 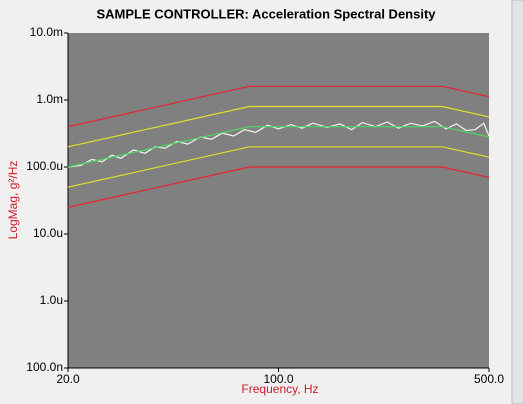 What do you see at coordinates (278, 379) in the screenshot?
I see `x-tick-label: 100.0` at bounding box center [278, 379].